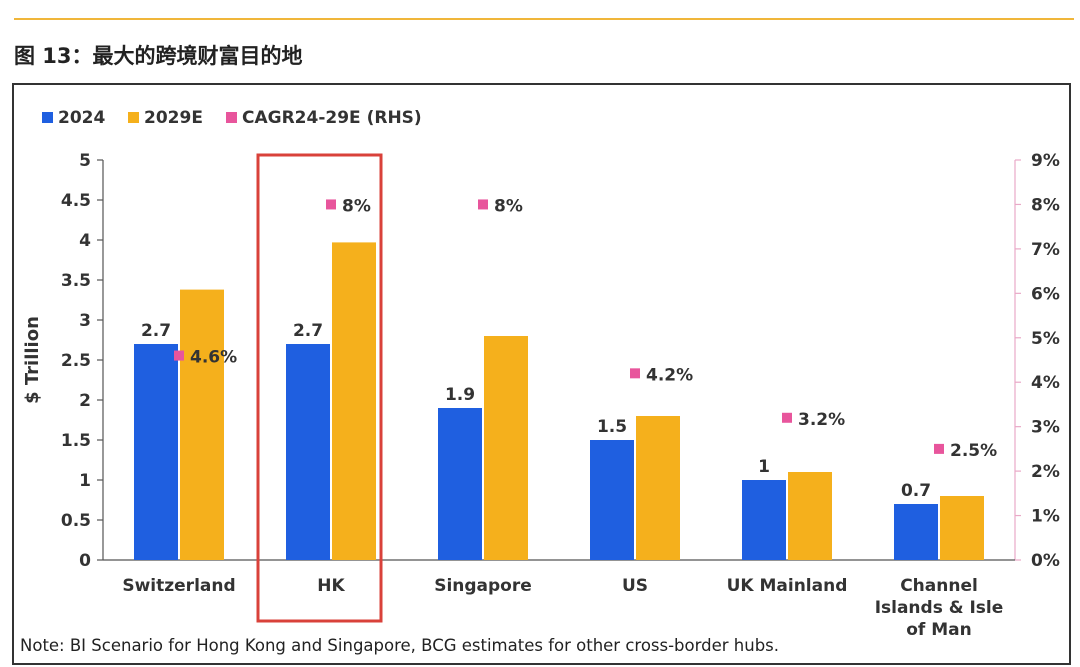 The height and width of the screenshot is (667, 1080). Describe the element at coordinates (916, 491) in the screenshot. I see `label-2024-5: 0.7` at that location.